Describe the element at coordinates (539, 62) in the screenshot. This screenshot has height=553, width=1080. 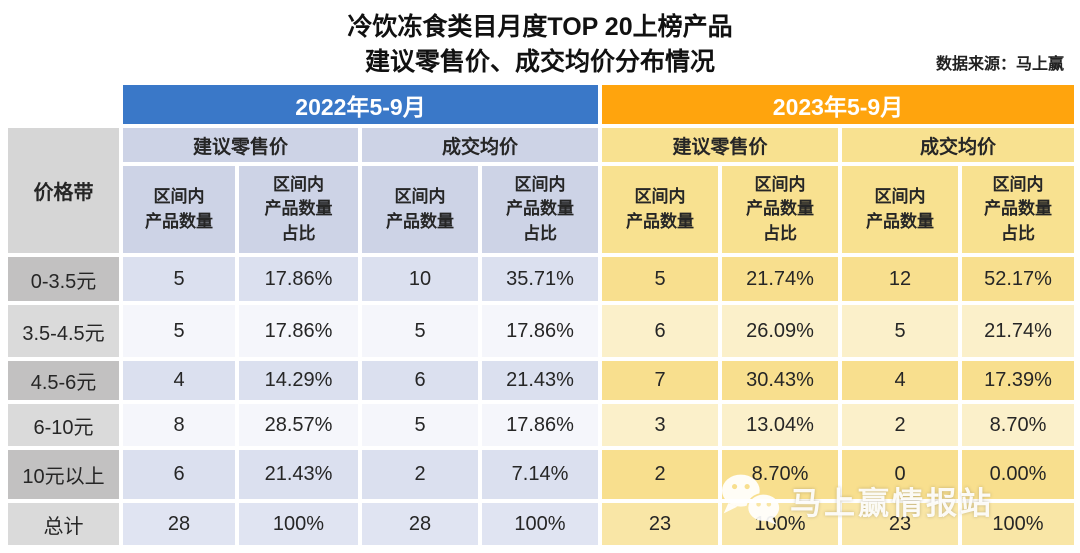
I see `title-line2: 建议零售价、成交均价分布情况` at that location.